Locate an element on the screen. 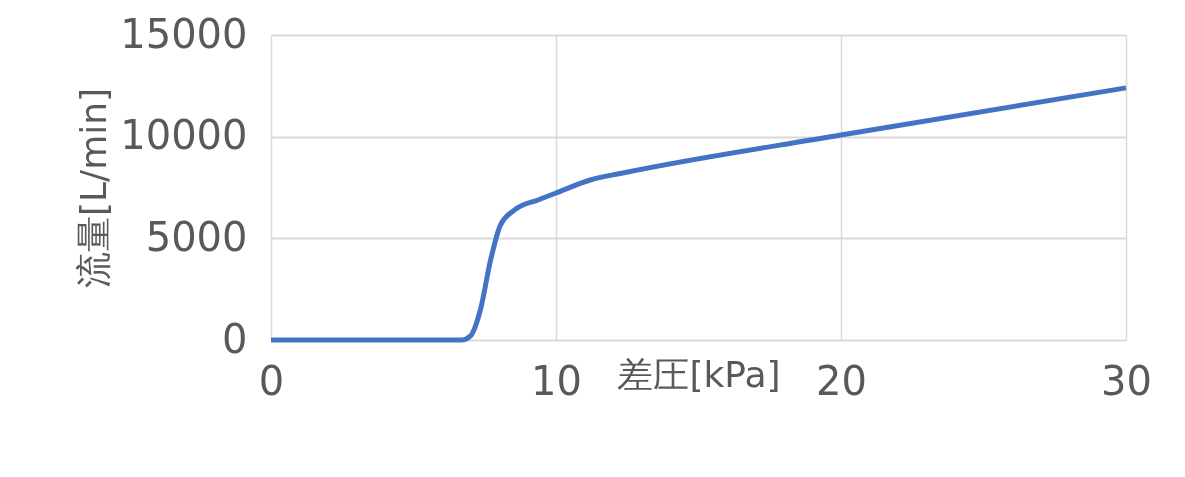  y-tick-label: 10000 is located at coordinates (184, 135).